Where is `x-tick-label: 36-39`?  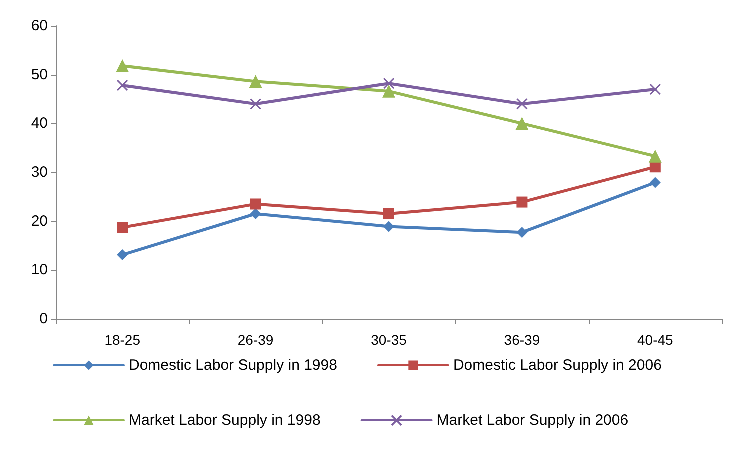 x-tick-label: 36-39 is located at coordinates (522, 340).